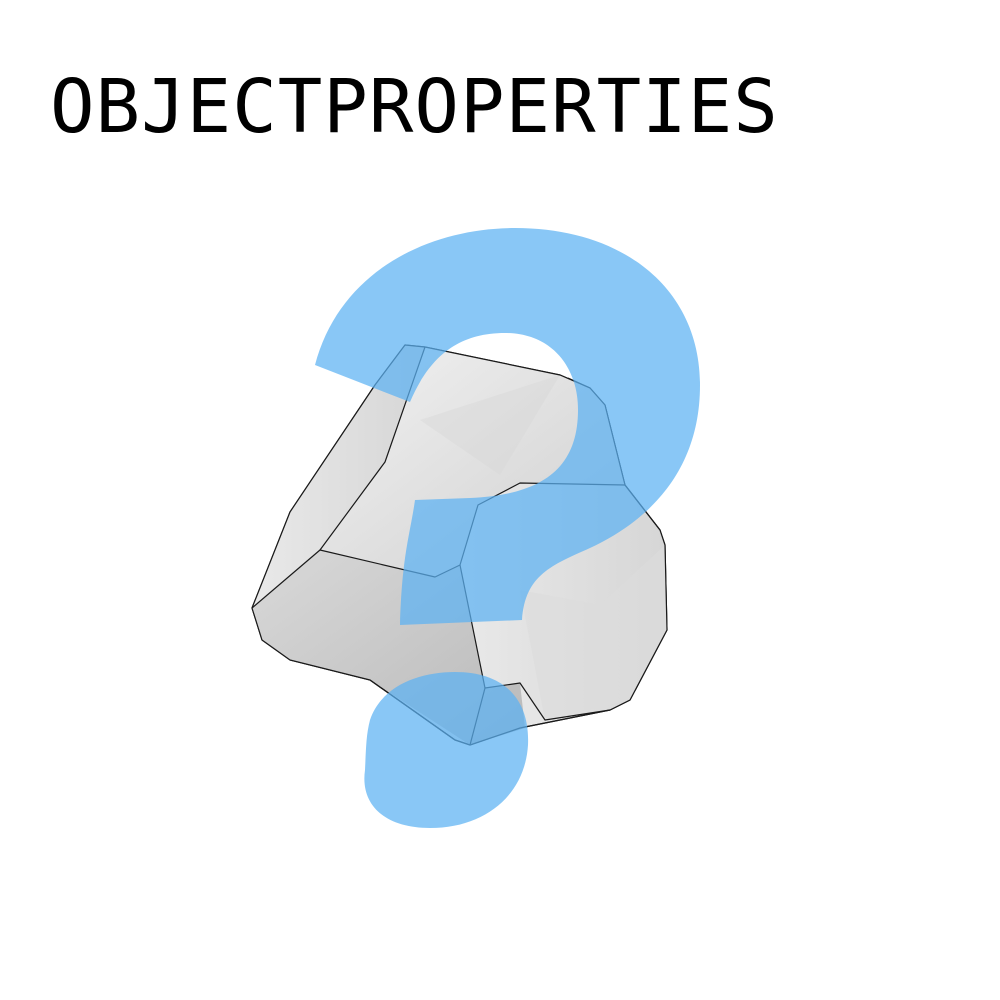  I want to click on page-title: OBJECTPROPERTIES, so click(414, 107).